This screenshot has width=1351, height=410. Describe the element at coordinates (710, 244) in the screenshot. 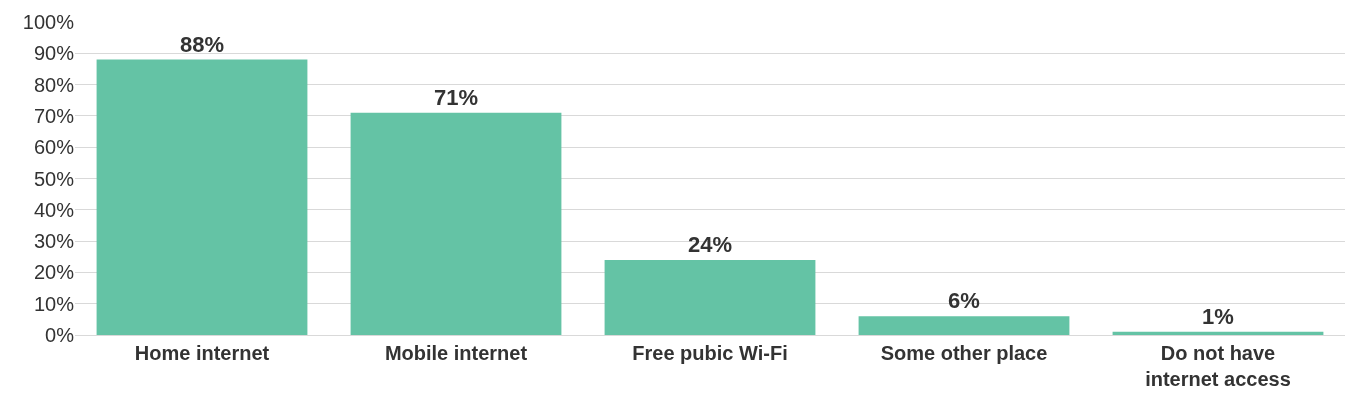

I see `data-label: 24%` at that location.